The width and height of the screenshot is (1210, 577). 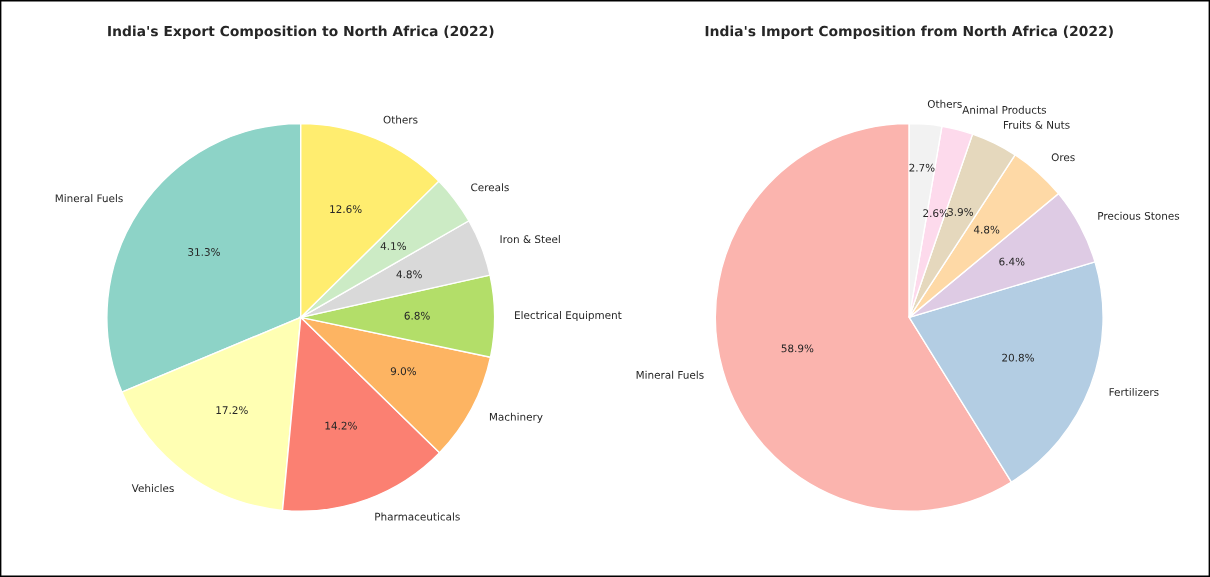 What do you see at coordinates (417, 315) in the screenshot?
I see `data-label: 6.8%` at bounding box center [417, 315].